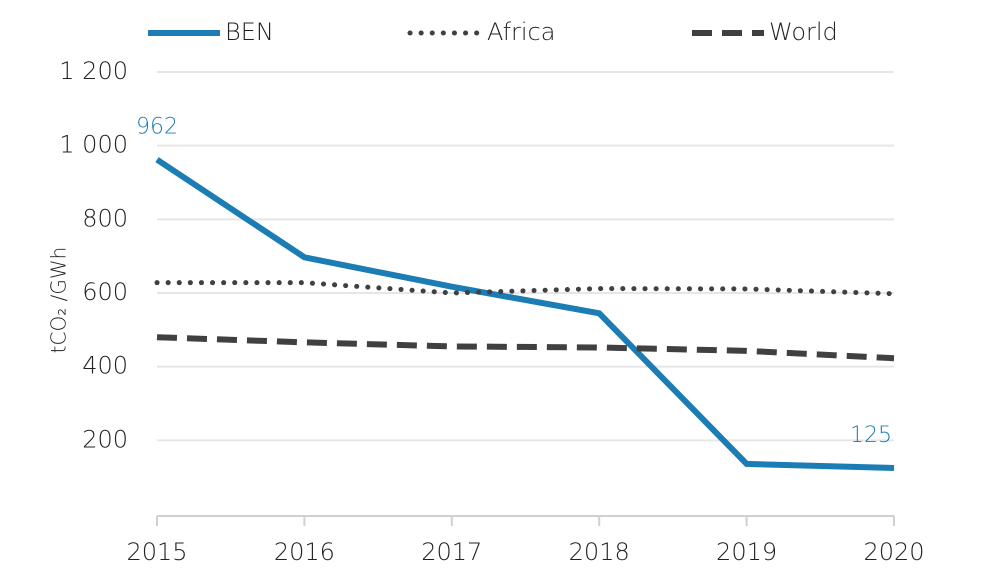 Image resolution: width=996 pixels, height=569 pixels. I want to click on y-tick-label: 400, so click(105, 366).